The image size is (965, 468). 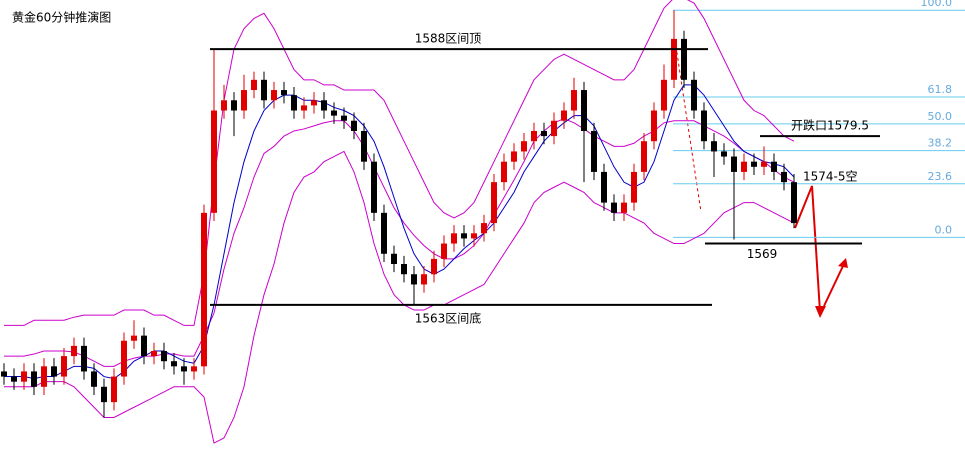 What do you see at coordinates (940, 176) in the screenshot?
I see `fib-label: 23.6` at bounding box center [940, 176].